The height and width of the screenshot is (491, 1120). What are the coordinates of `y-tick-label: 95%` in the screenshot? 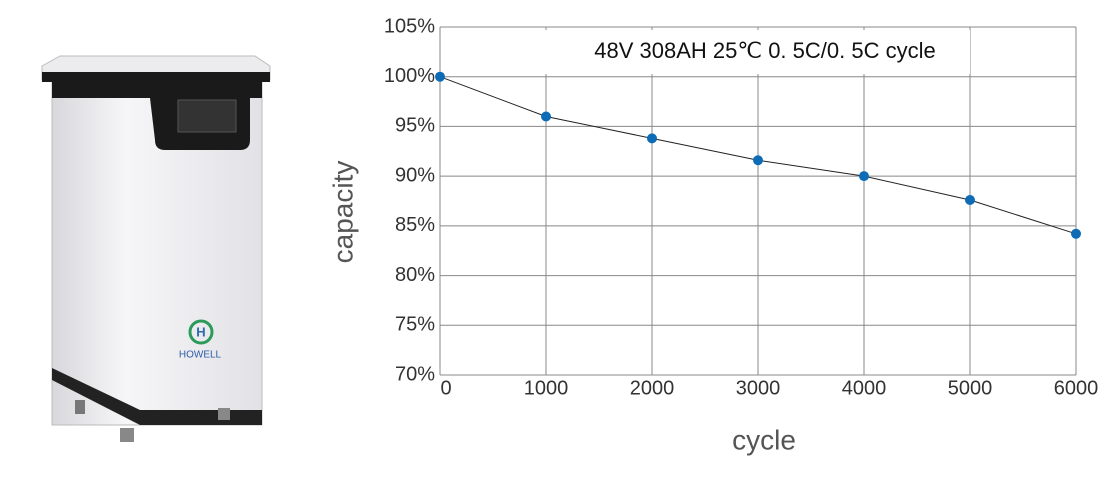 It's located at (415, 126).